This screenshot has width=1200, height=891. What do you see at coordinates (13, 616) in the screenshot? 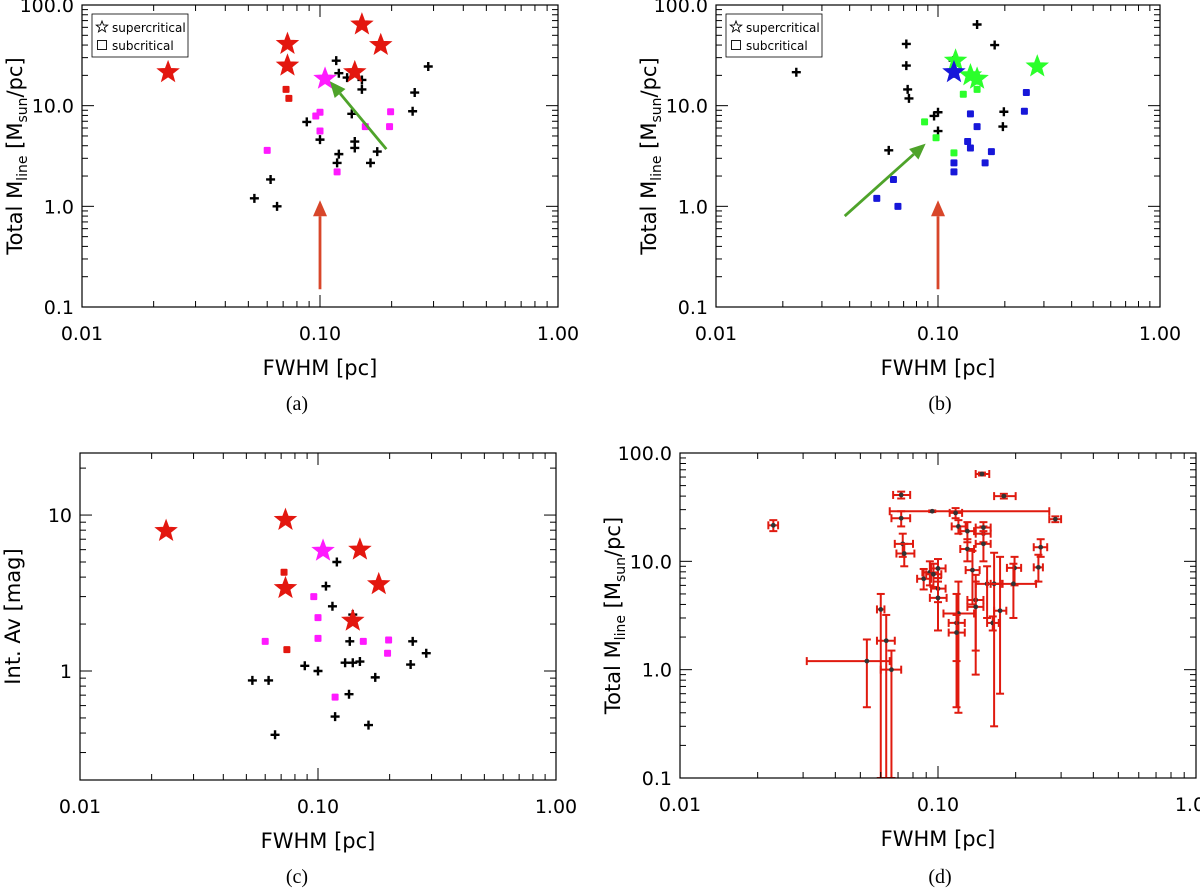
I see `y-axis-label-text: Int. Av [mag]` at bounding box center [13, 616].